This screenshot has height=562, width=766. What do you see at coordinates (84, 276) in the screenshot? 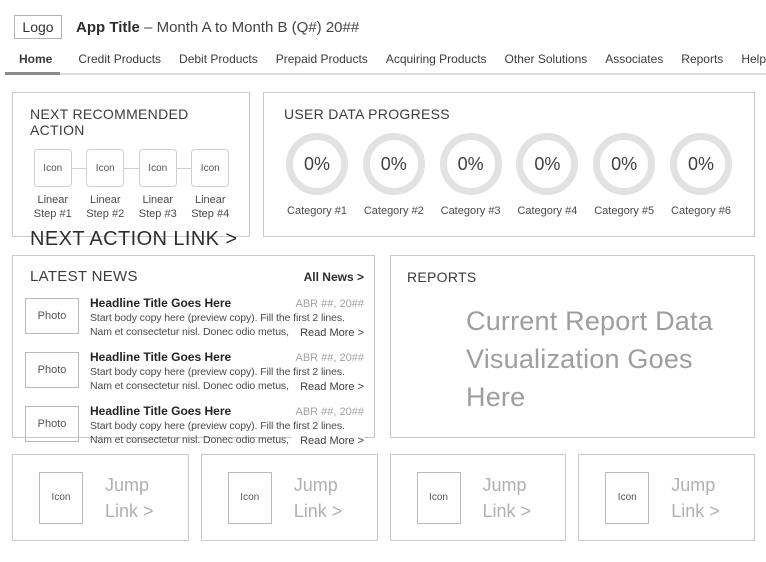
I see `news-title: LATEST NEWS` at bounding box center [84, 276].